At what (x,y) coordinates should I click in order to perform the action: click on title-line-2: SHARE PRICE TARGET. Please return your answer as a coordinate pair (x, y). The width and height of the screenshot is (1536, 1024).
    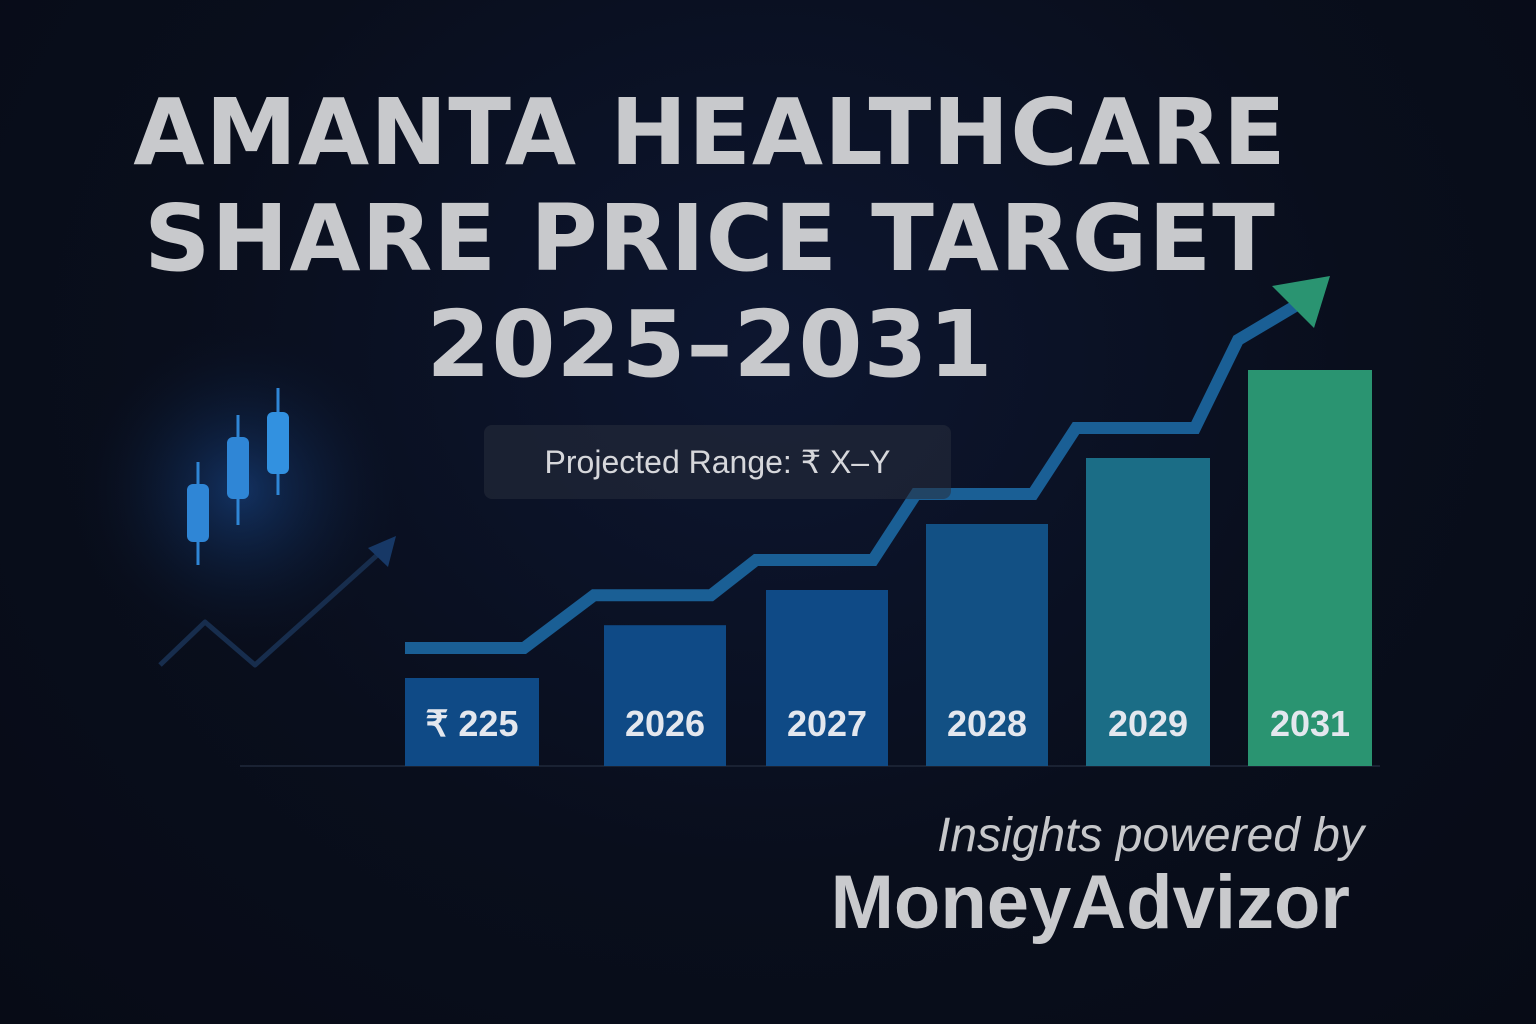
    Looking at the image, I should click on (710, 238).